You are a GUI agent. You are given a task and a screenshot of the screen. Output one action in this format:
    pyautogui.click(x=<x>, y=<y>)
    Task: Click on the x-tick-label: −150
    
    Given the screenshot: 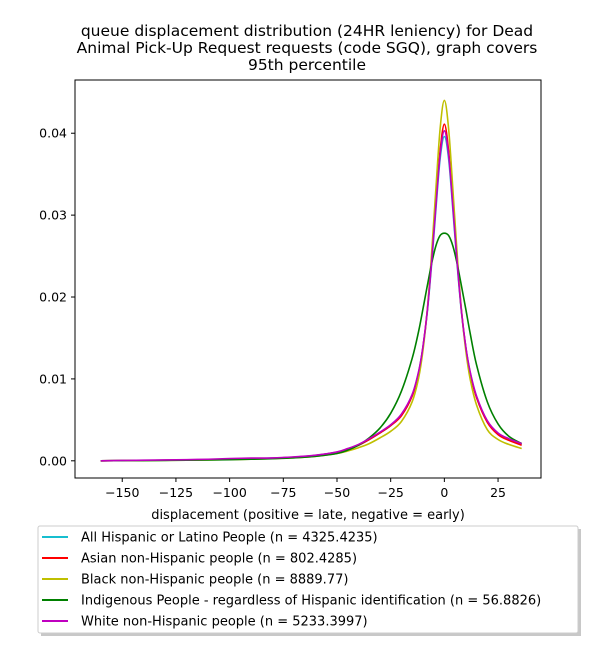 What is the action you would take?
    pyautogui.click(x=122, y=492)
    